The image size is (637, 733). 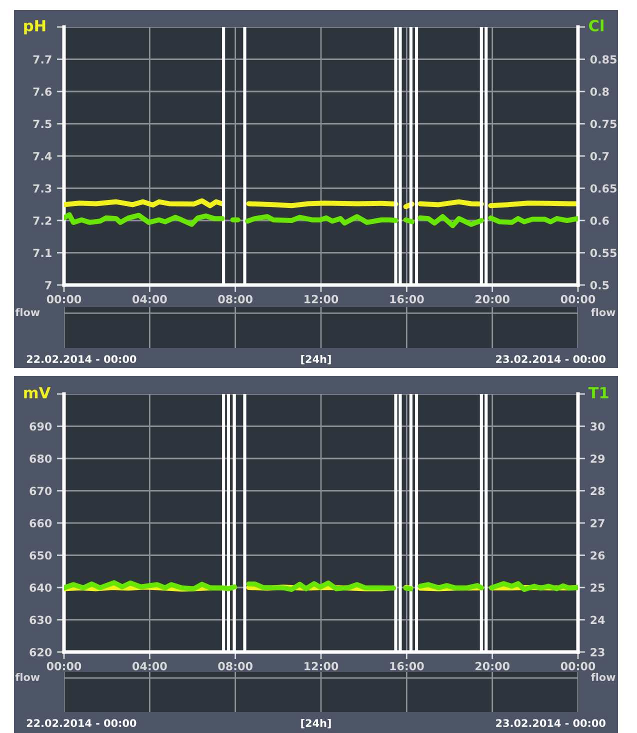 What do you see at coordinates (41, 587) in the screenshot?
I see `y-tick-label: 640` at bounding box center [41, 587].